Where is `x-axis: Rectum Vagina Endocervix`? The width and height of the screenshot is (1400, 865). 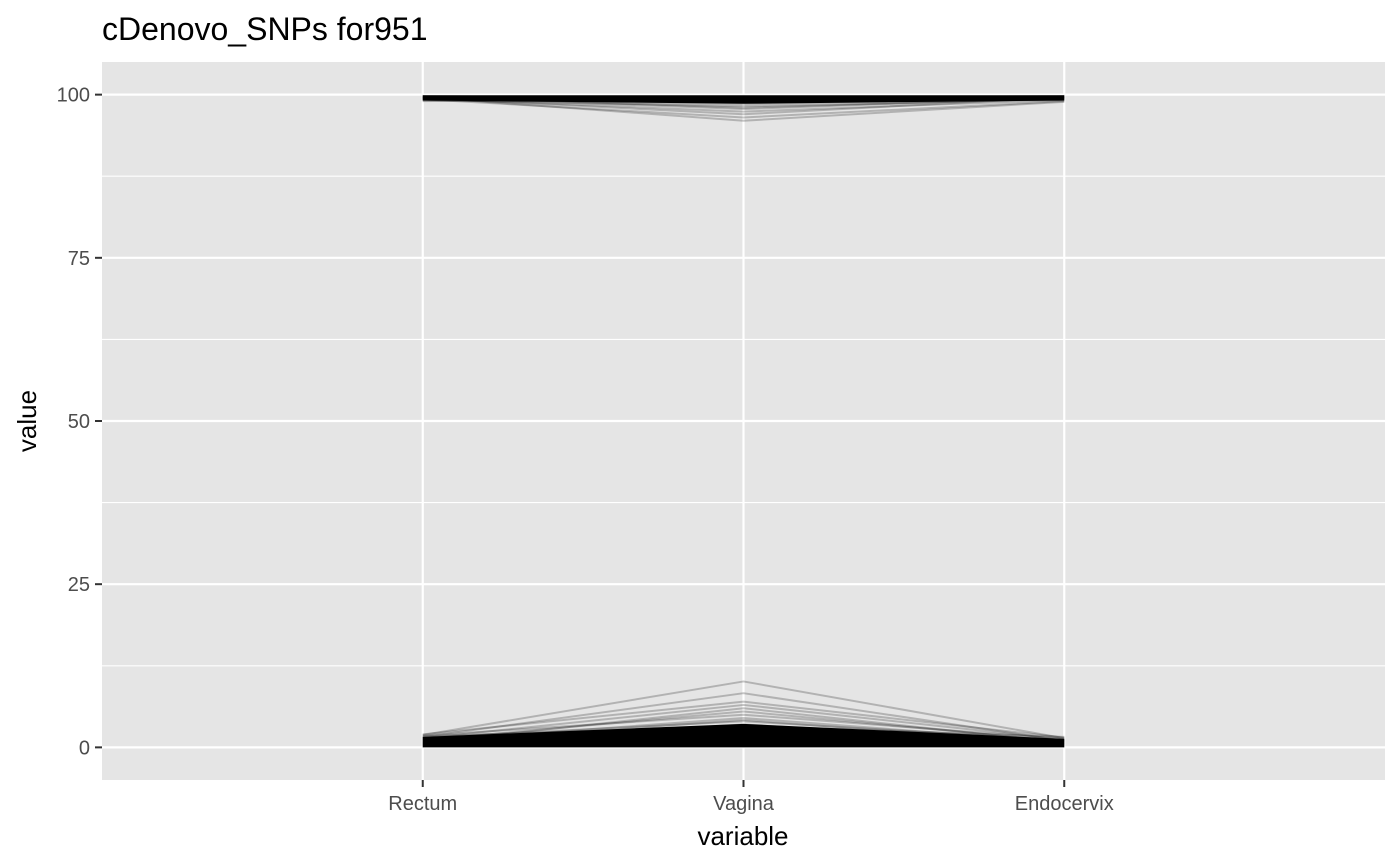
x-axis: Rectum Vagina Endocervix is located at coordinates (751, 797).